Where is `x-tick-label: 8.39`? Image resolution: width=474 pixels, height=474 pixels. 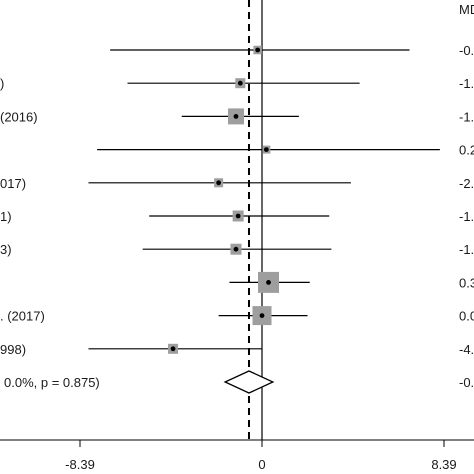
x-tick-label: 8.39 is located at coordinates (443, 464).